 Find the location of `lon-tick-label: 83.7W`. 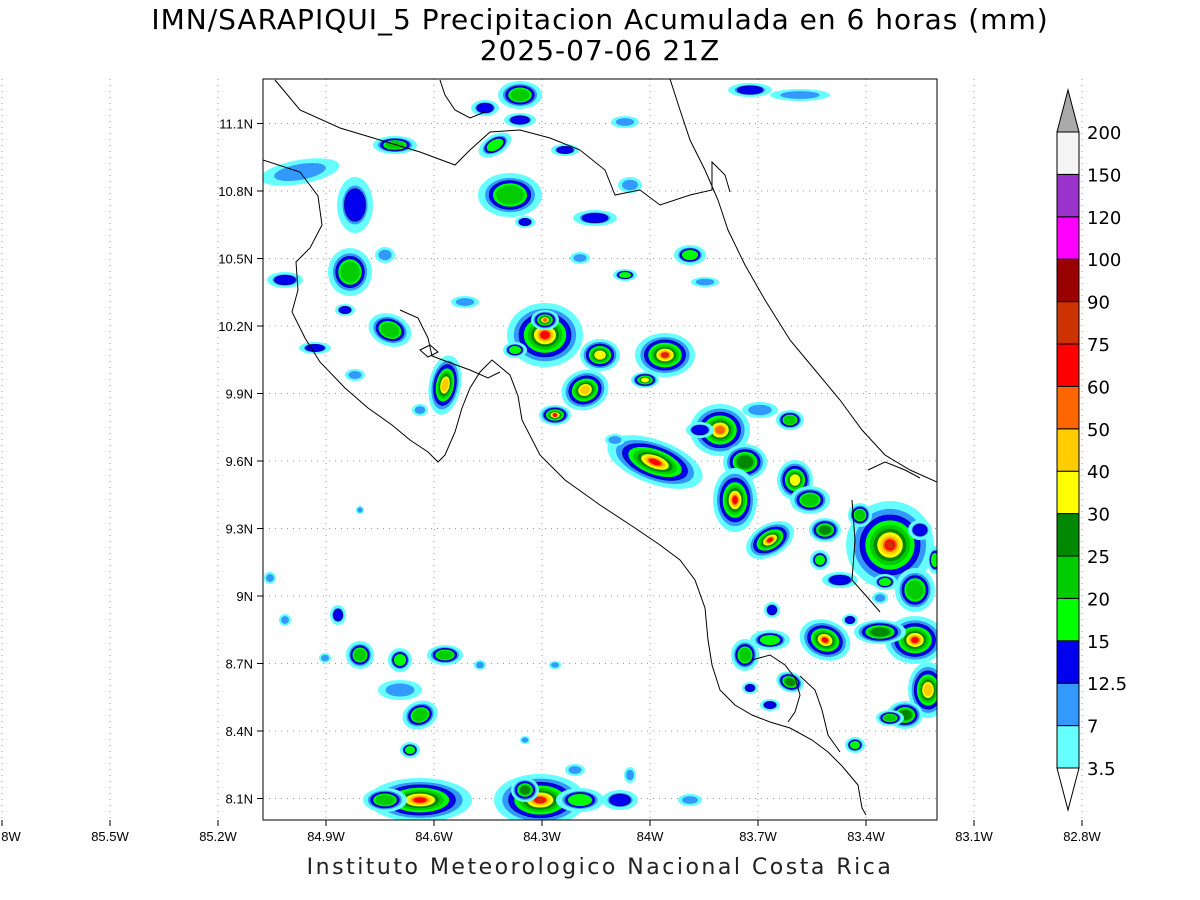

lon-tick-label: 83.7W is located at coordinates (758, 836).